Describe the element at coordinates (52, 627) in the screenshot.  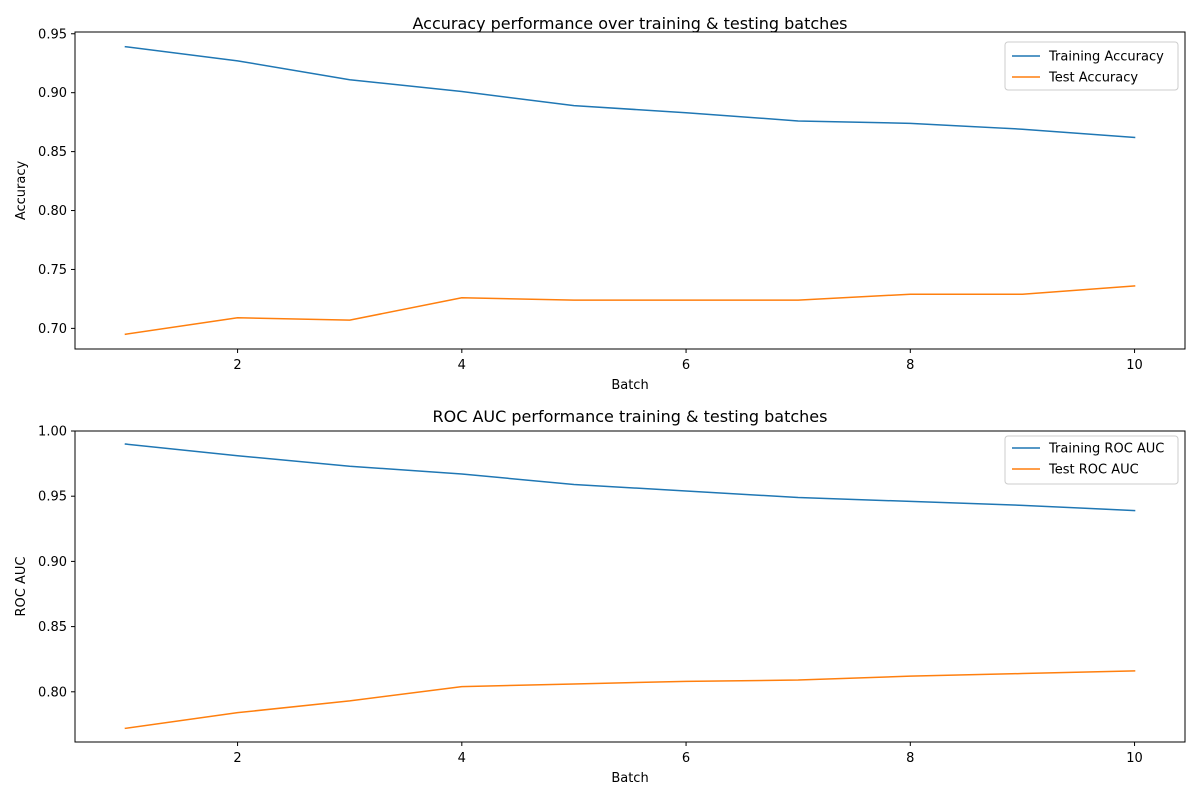
I see `roc-auc-y-tick-label: 0.85` at that location.